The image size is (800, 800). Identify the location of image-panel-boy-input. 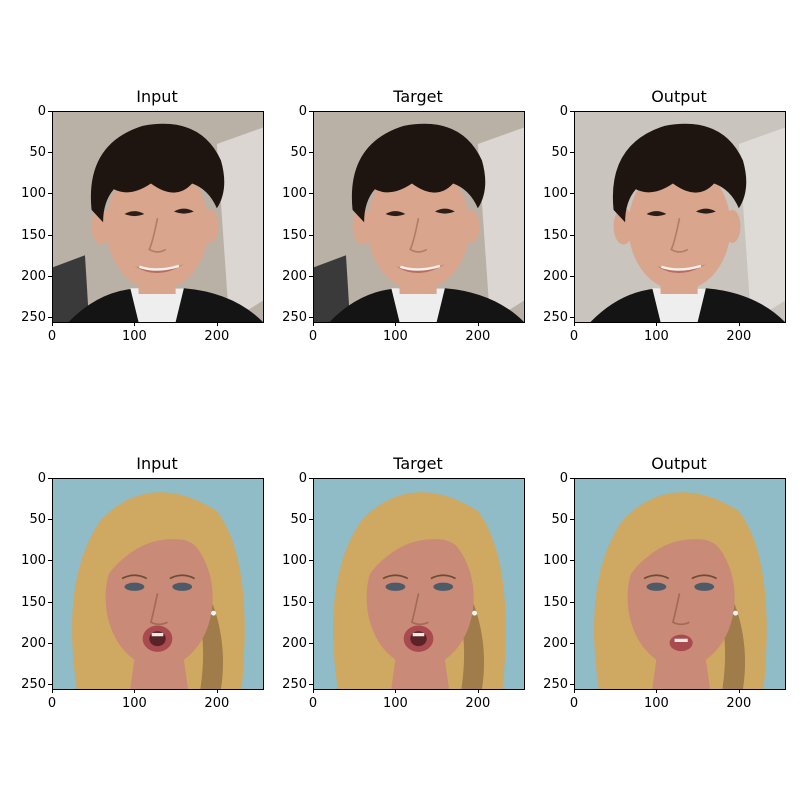
(158, 217).